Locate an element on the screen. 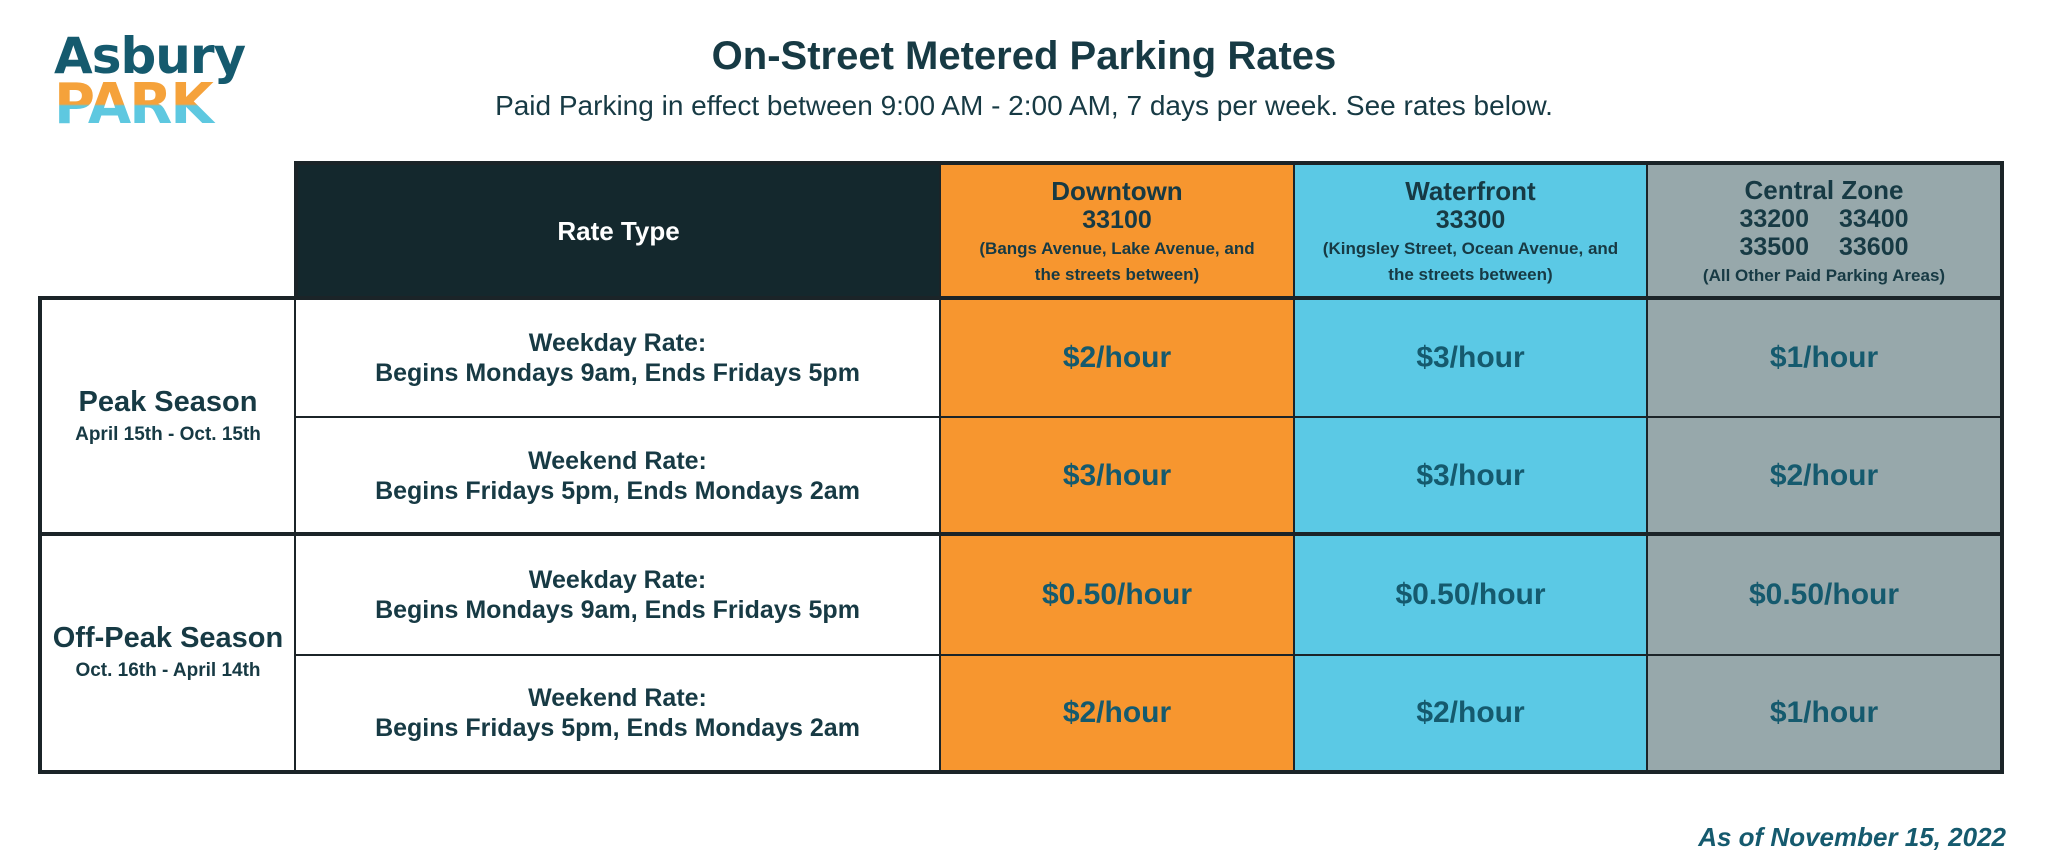  season-label-off-peak: Off-Peak Season Oct. 16th - April 14th is located at coordinates (167, 653).